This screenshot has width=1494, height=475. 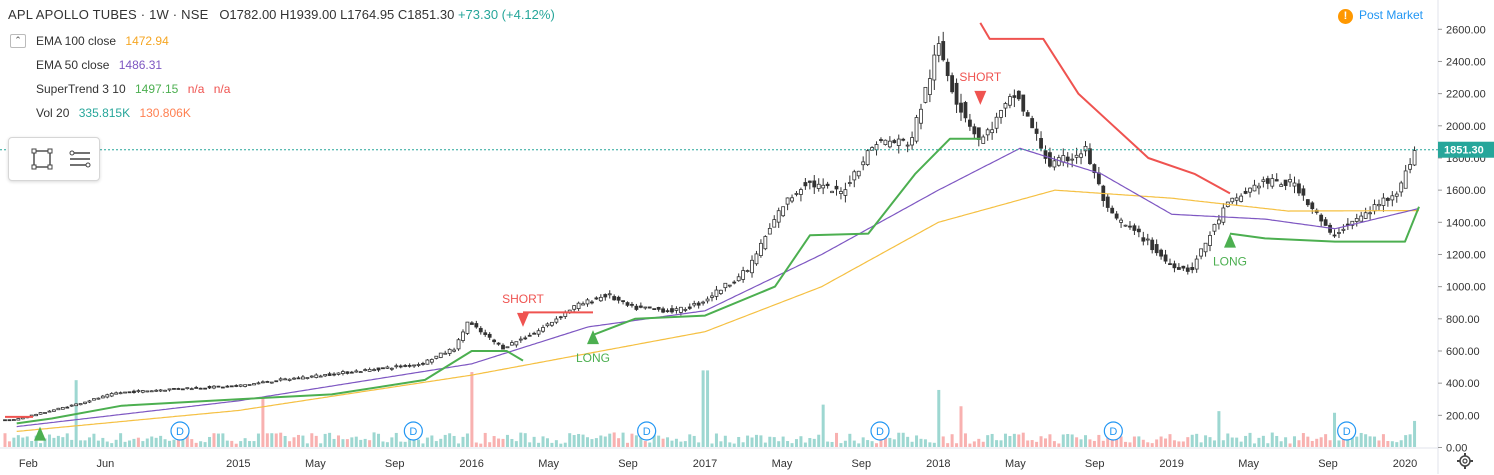 I want to click on indicator-ema100: EMA 100 close 1472.94, so click(x=105, y=41).